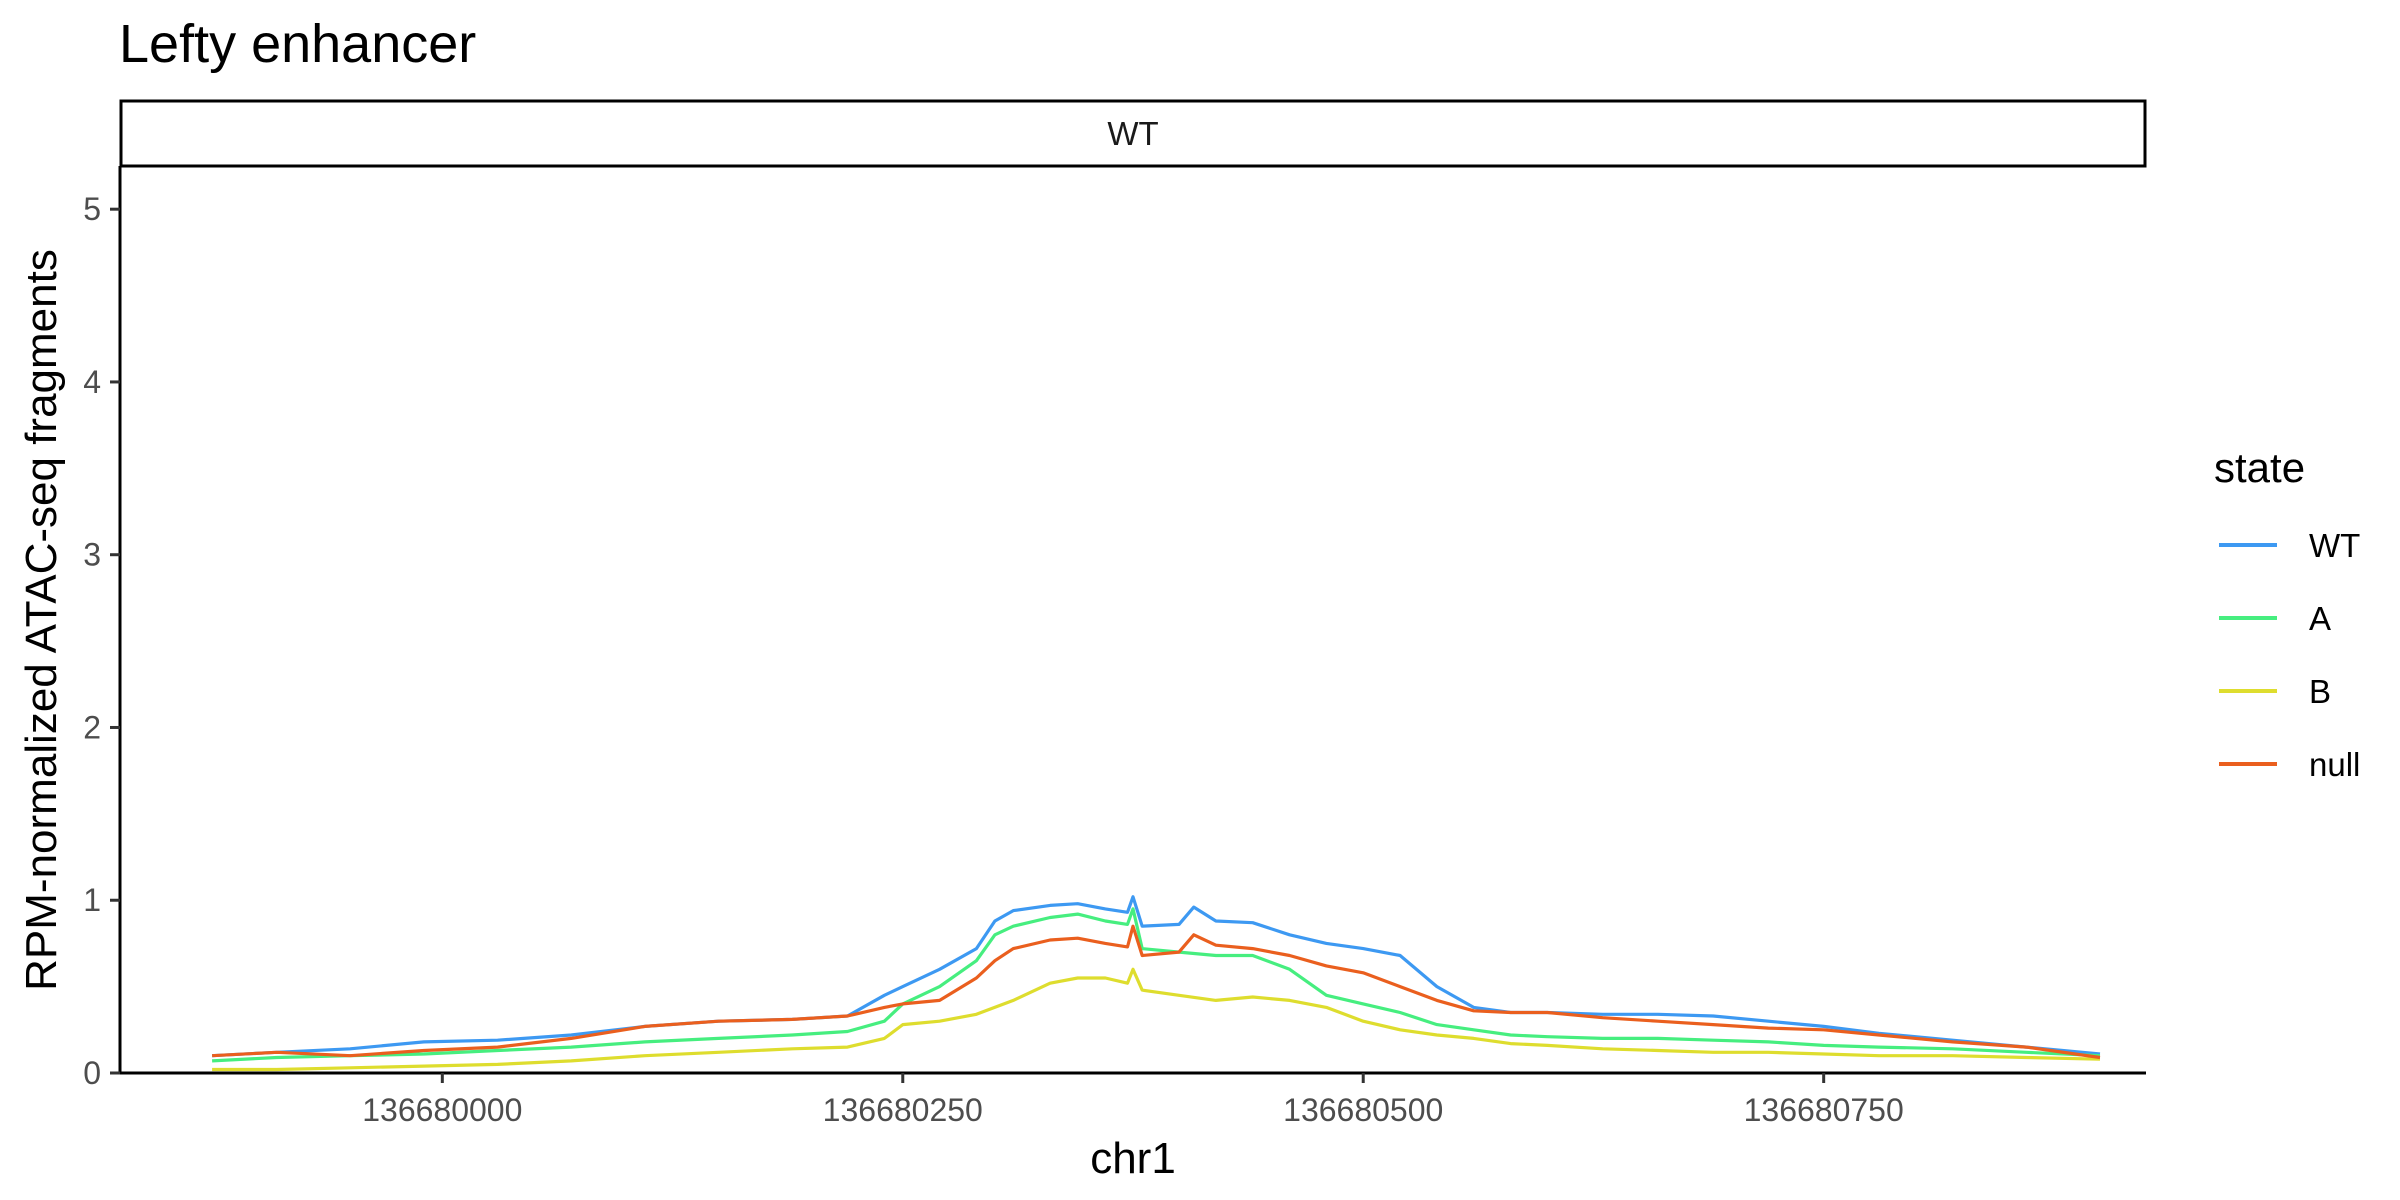  Describe the element at coordinates (1133, 1158) in the screenshot. I see `x-axis-title: chr1` at that location.